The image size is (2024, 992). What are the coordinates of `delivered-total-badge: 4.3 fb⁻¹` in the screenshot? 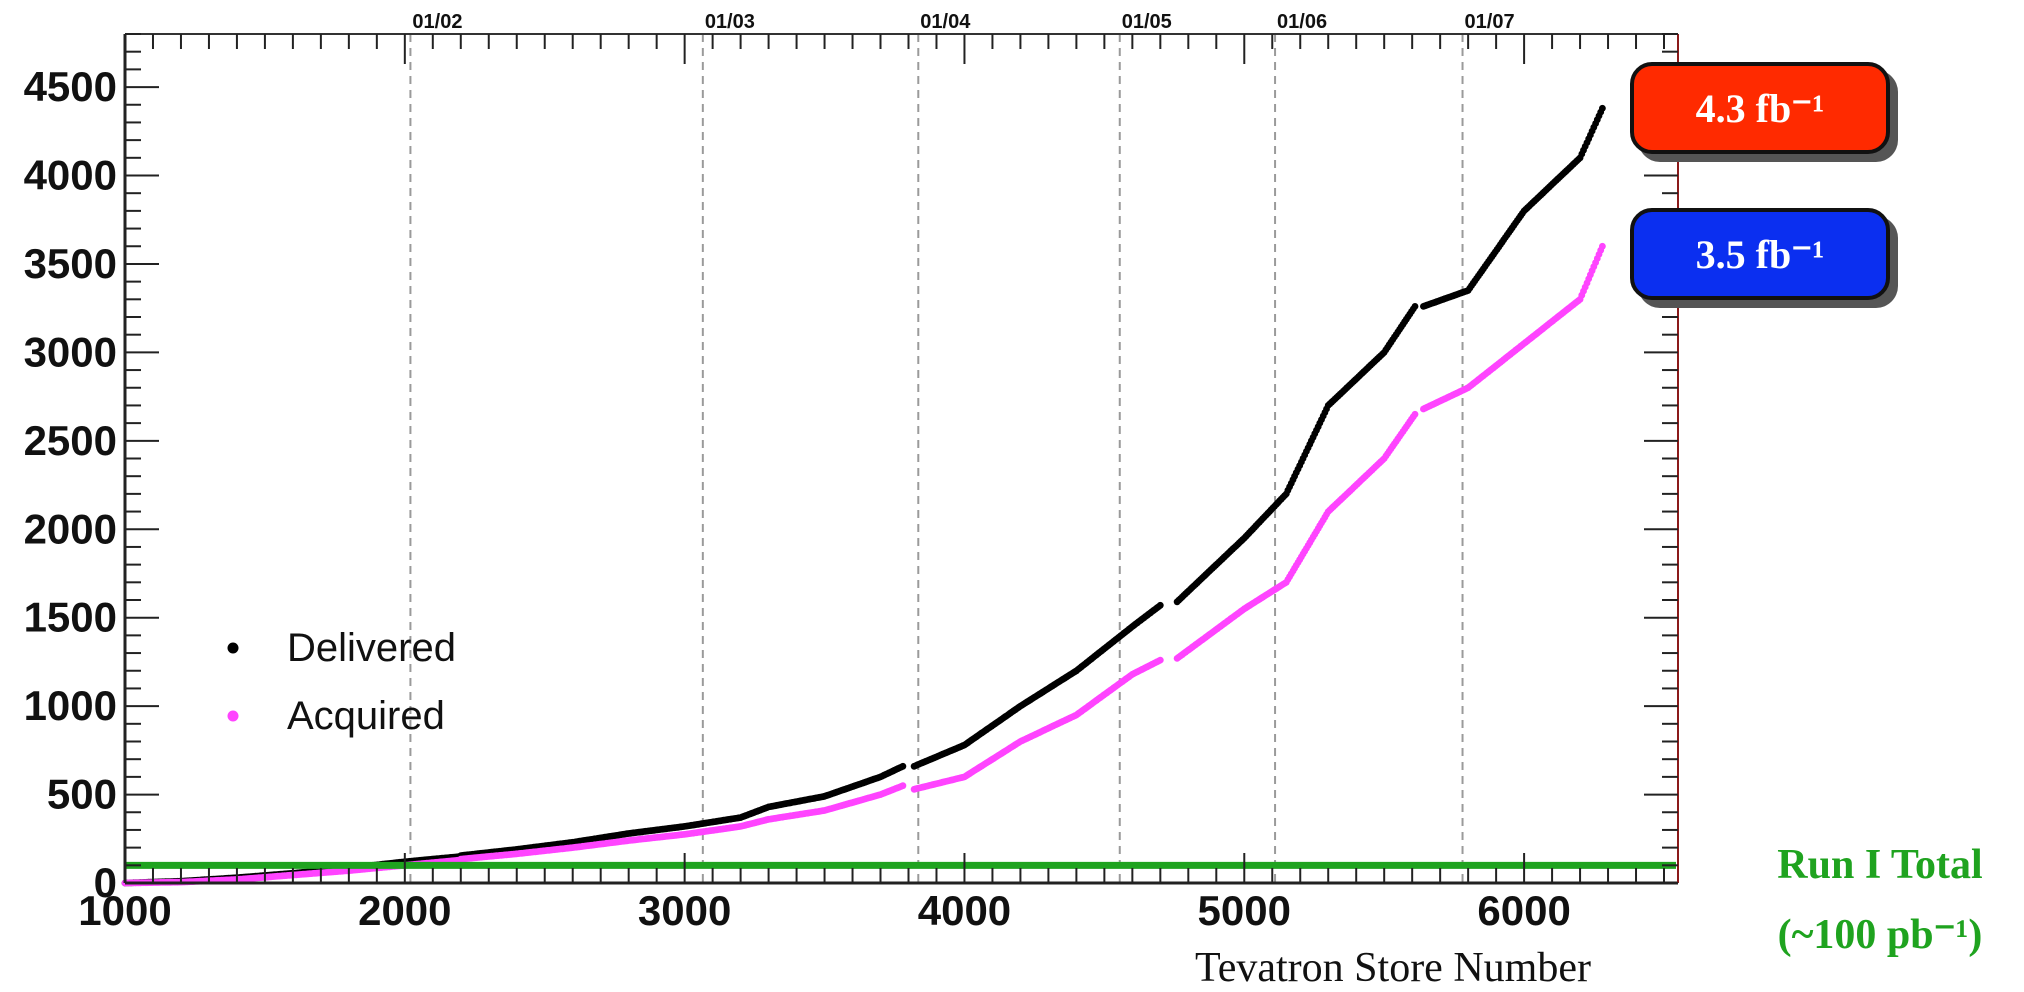 It's located at (1760, 108).